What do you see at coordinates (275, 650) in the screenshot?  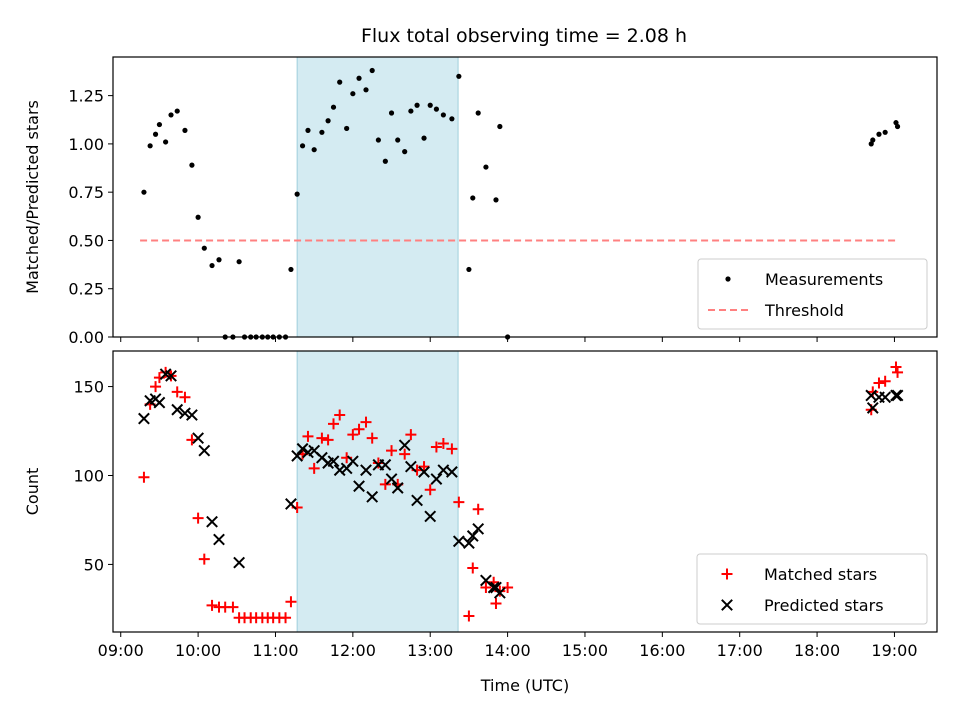 I see `x-tick-label: 11:00` at bounding box center [275, 650].